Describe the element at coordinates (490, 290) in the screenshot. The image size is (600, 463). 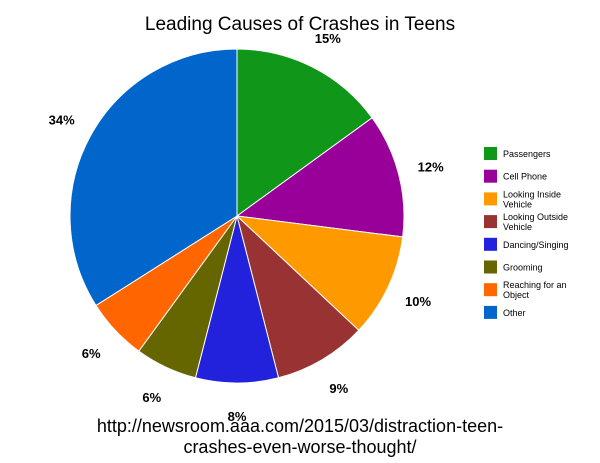
I see `legend-swatch-reaching-for-an-object` at that location.